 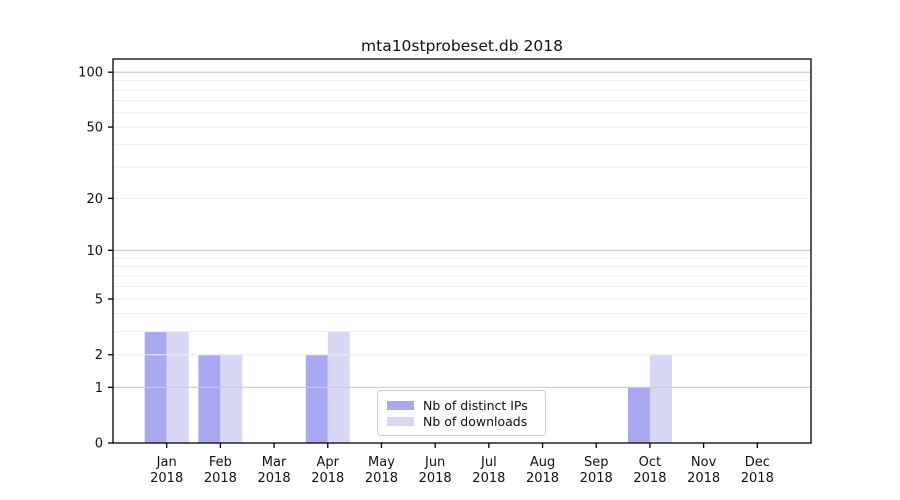 What do you see at coordinates (650, 462) in the screenshot?
I see `x-tick-label-month: Oct` at bounding box center [650, 462].